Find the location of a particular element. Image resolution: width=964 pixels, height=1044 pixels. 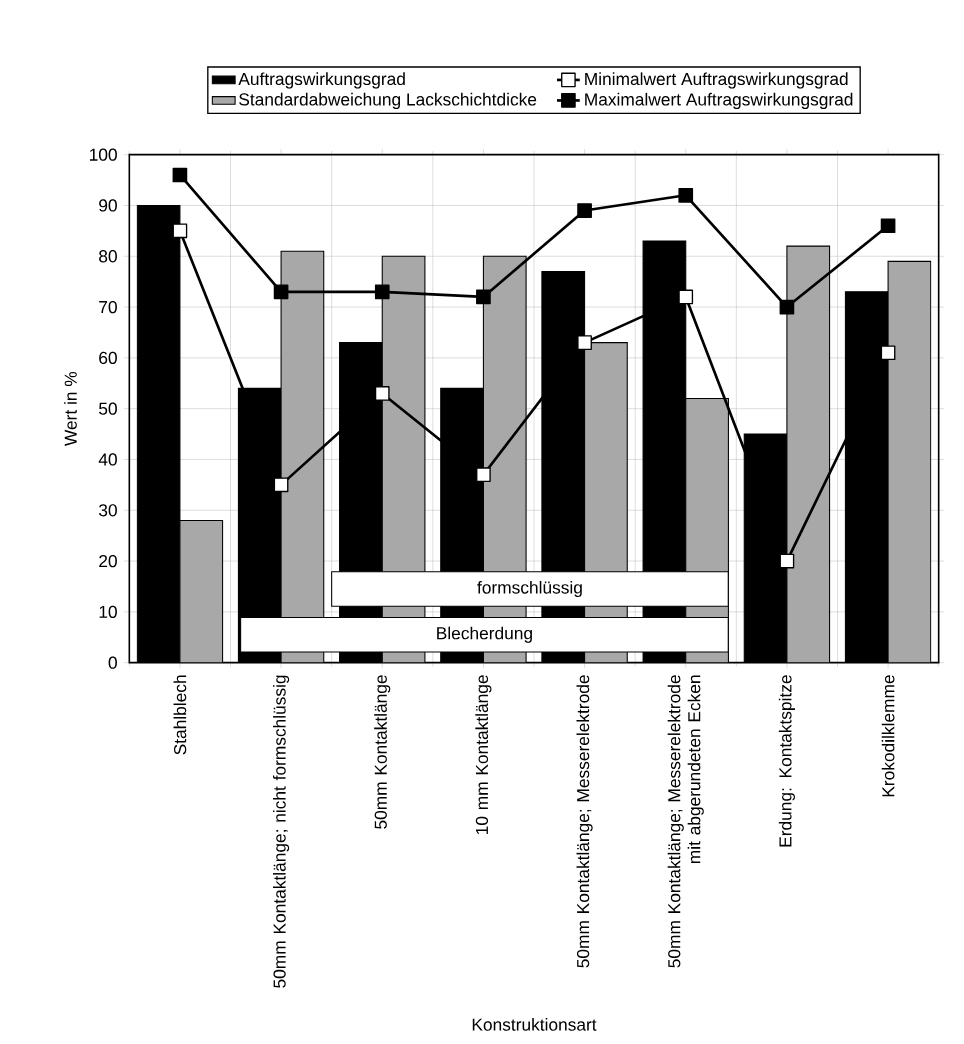

y-tick-label: 20 is located at coordinates (108, 561).